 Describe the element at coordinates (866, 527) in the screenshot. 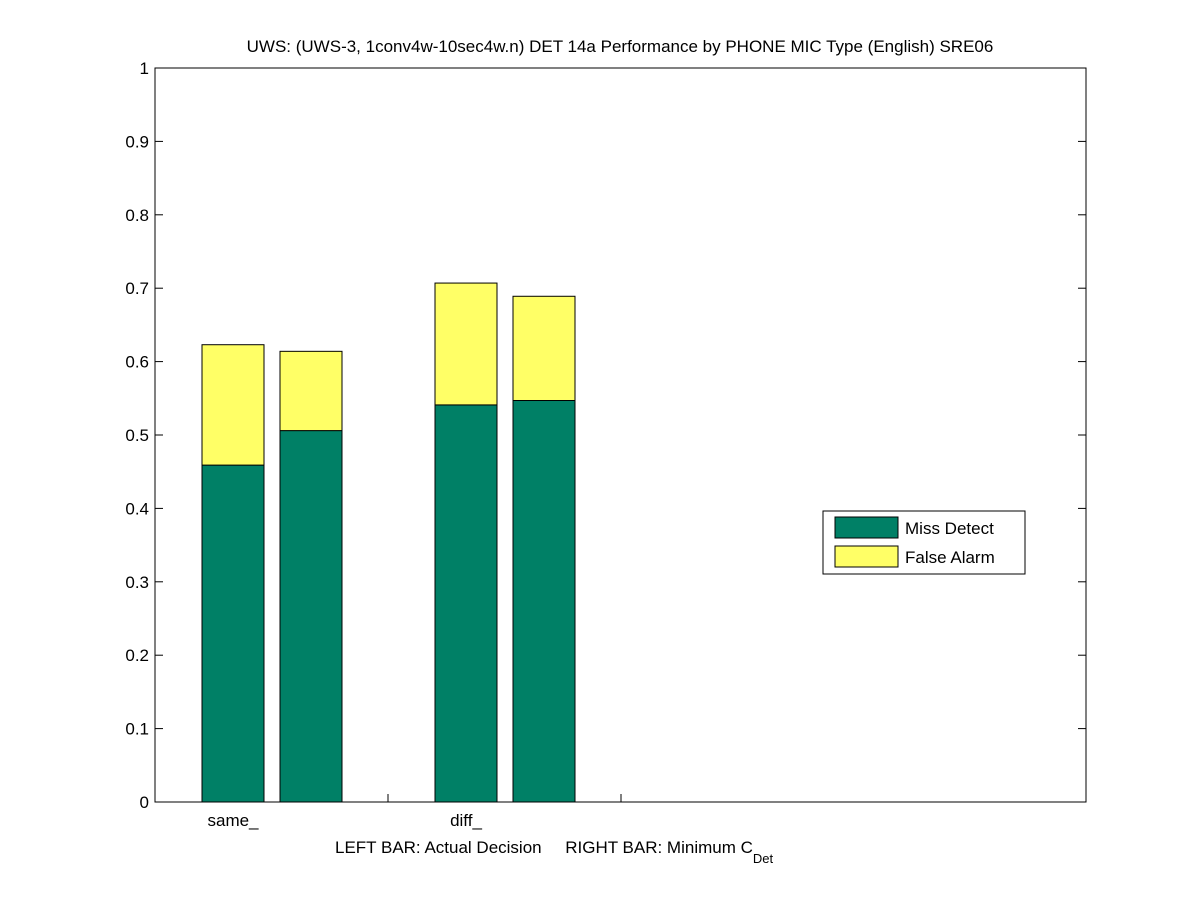

I see `legend-swatch-miss-detect` at that location.